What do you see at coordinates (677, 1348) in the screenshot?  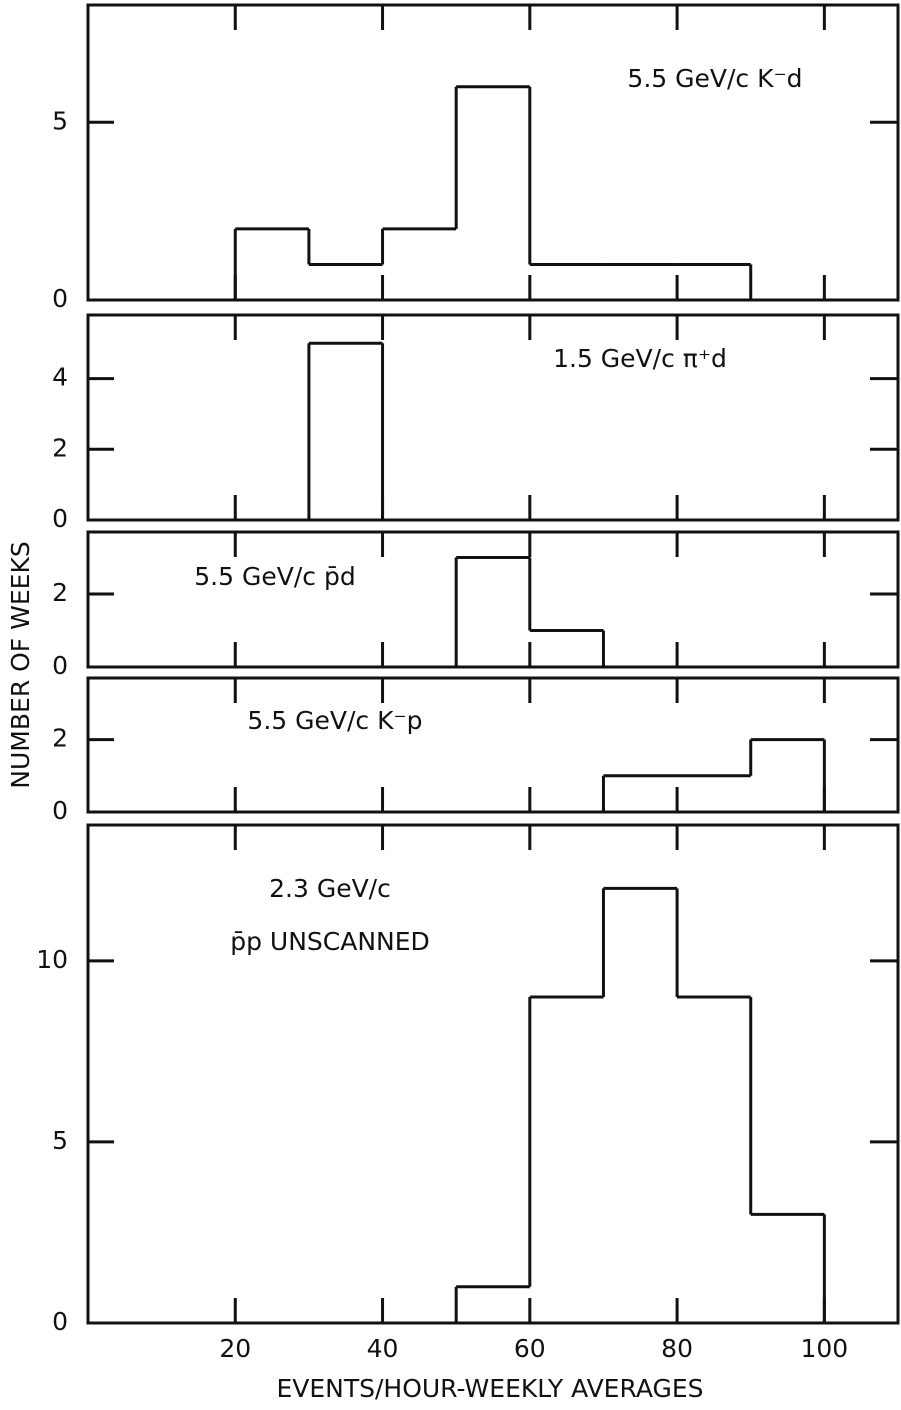 I see `x-tick-label: 80` at bounding box center [677, 1348].